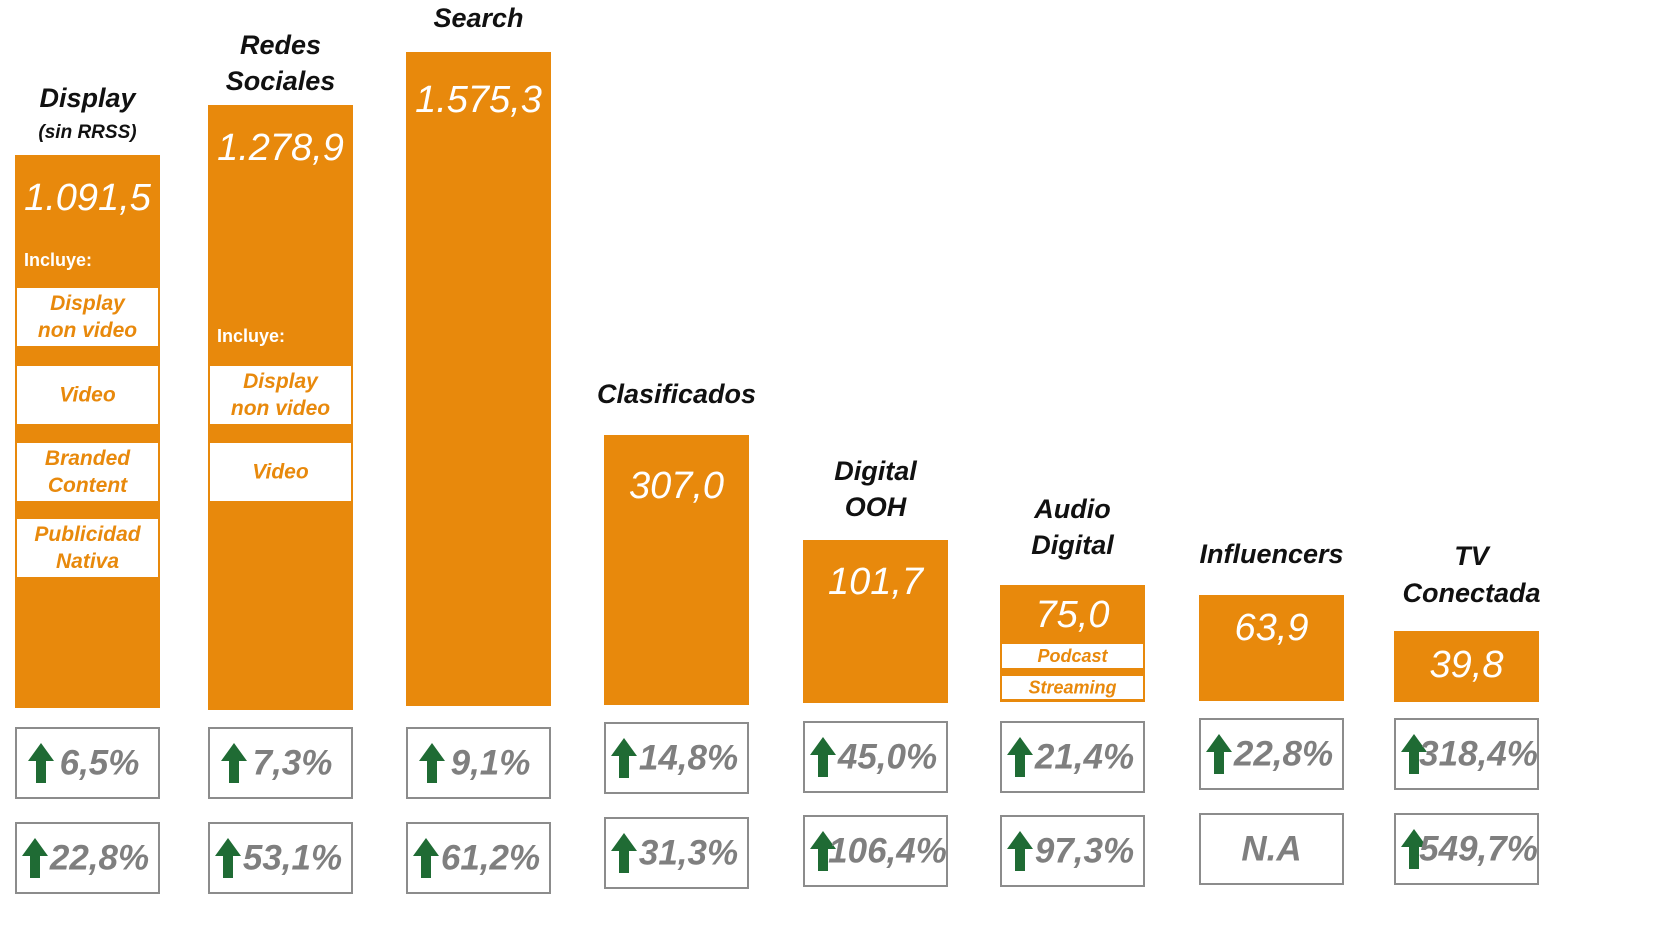 The image size is (1653, 941). Describe the element at coordinates (1472, 556) in the screenshot. I see `column-title: TV` at that location.